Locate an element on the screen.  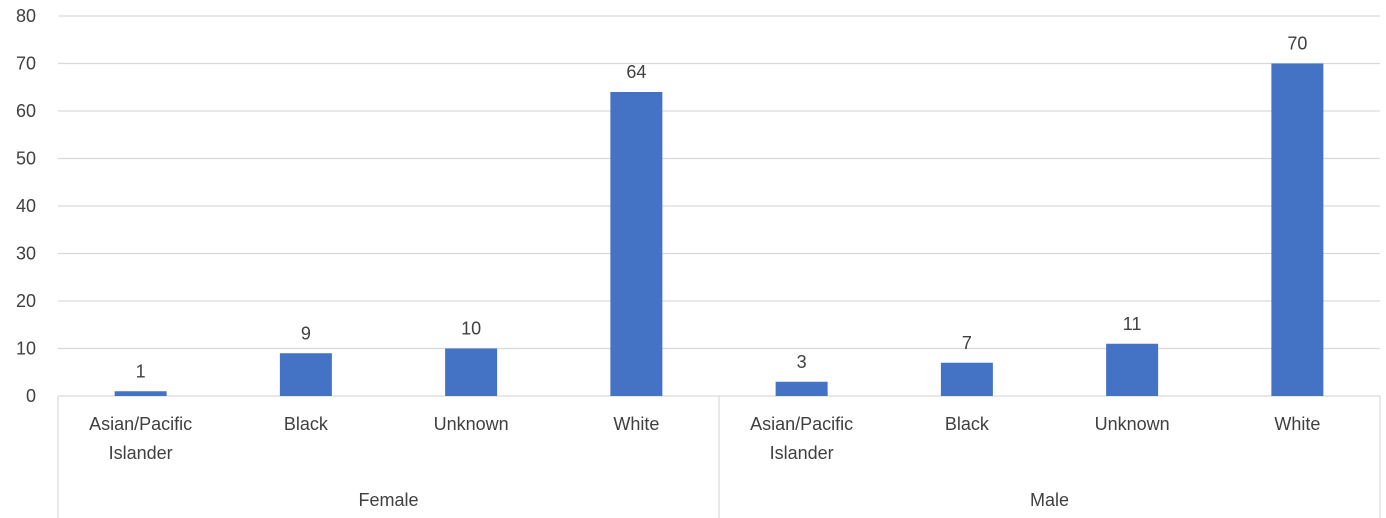
data-label: 70 is located at coordinates (1297, 44).